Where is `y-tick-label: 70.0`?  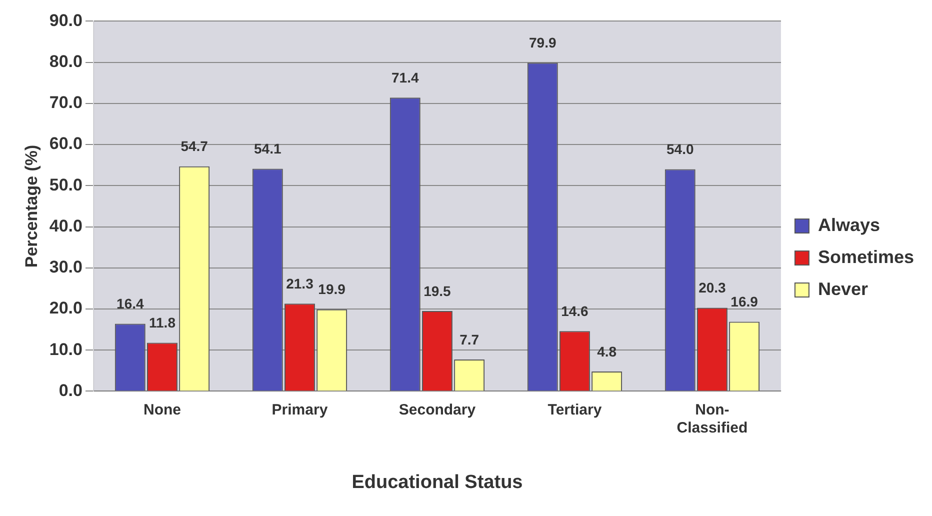 y-tick-label: 70.0 is located at coordinates (65, 102).